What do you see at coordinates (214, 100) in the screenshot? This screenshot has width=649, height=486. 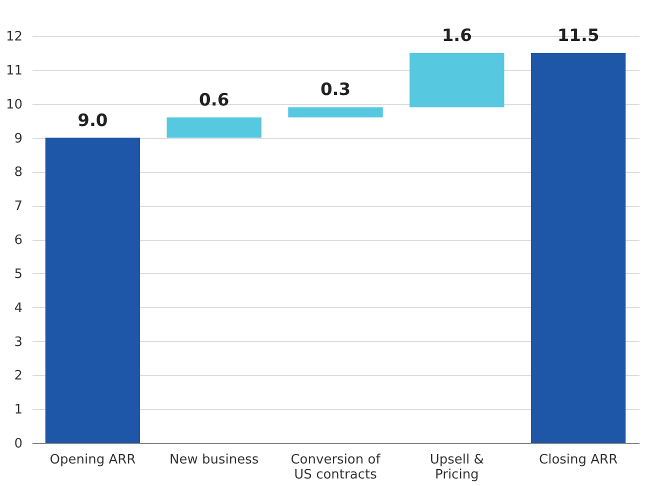 I see `data-label: 0.6` at bounding box center [214, 100].